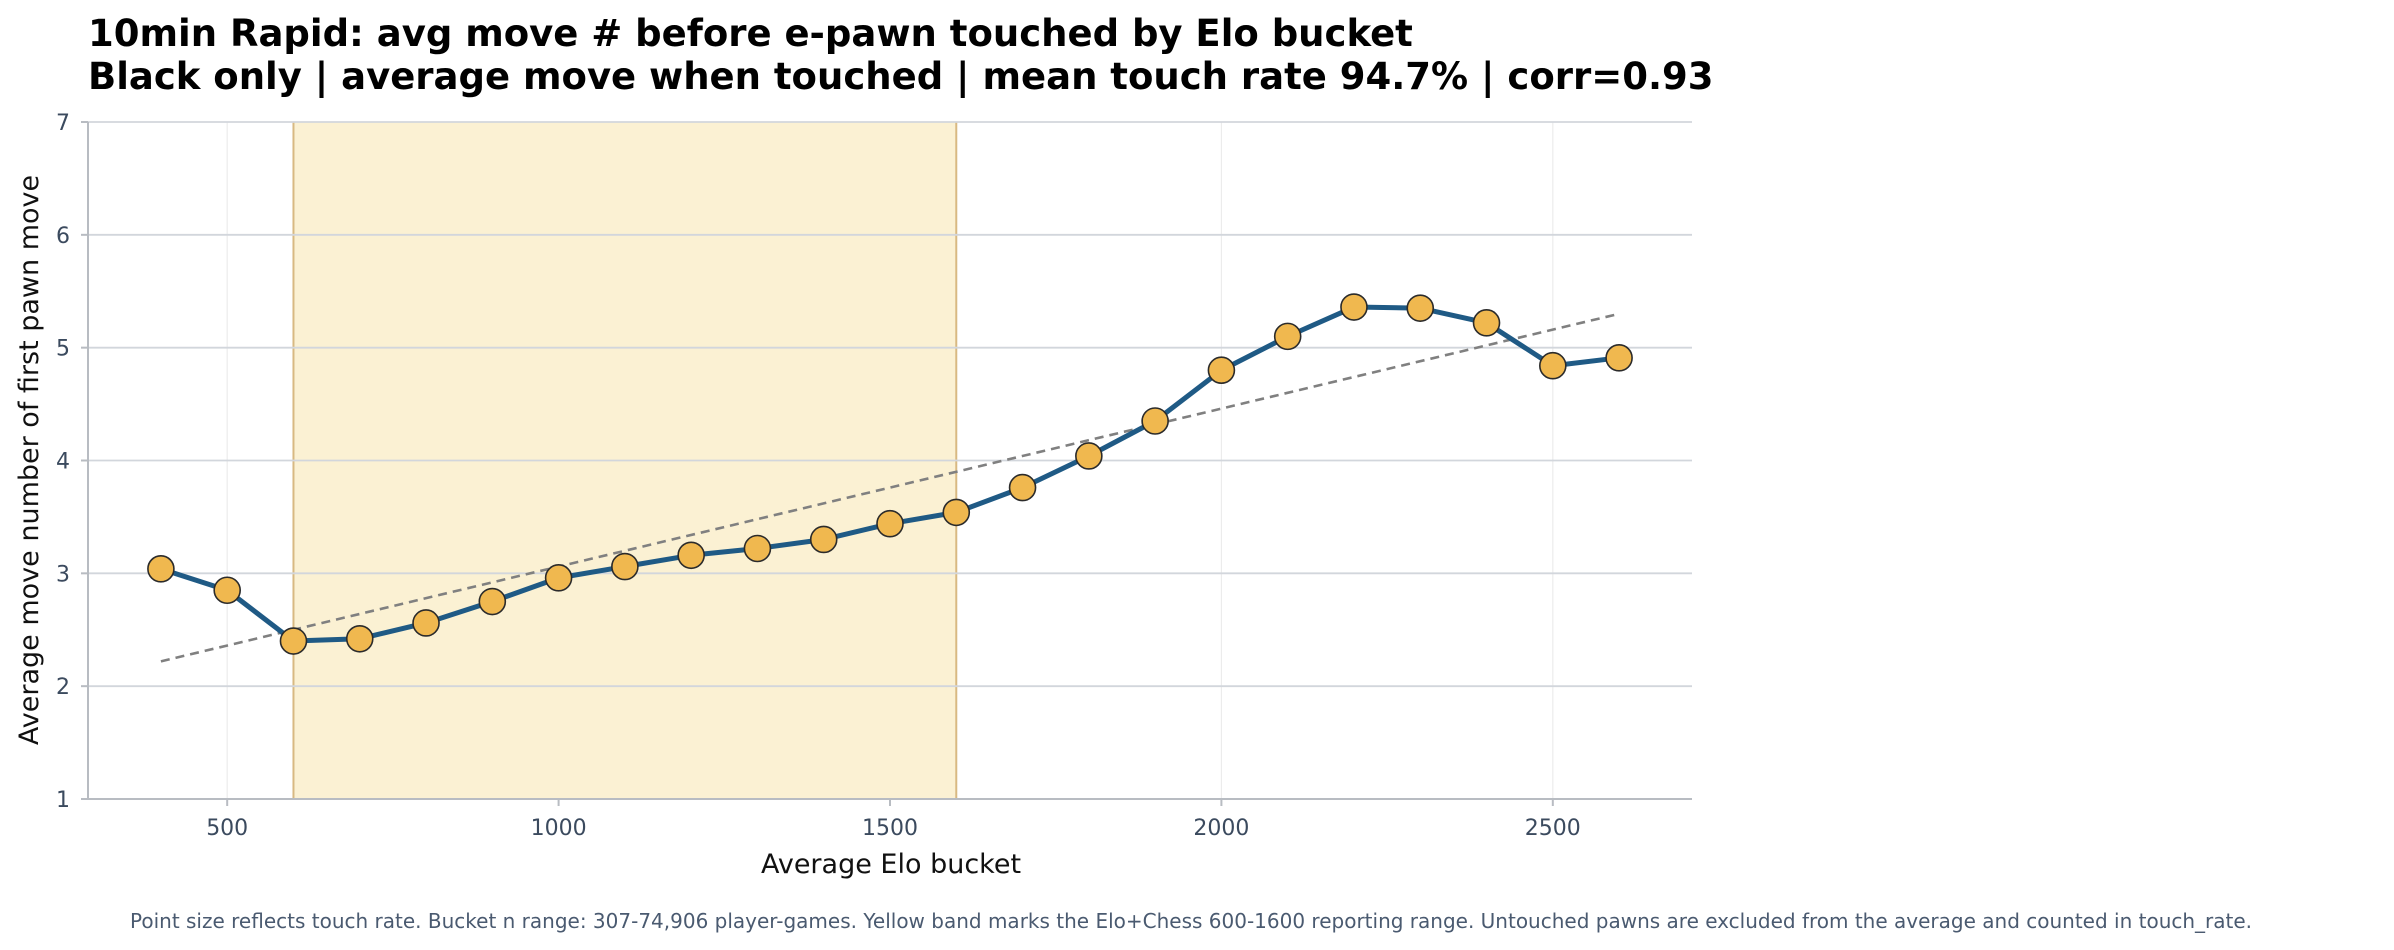  Describe the element at coordinates (63, 236) in the screenshot. I see `y-tick-label: 6` at that location.